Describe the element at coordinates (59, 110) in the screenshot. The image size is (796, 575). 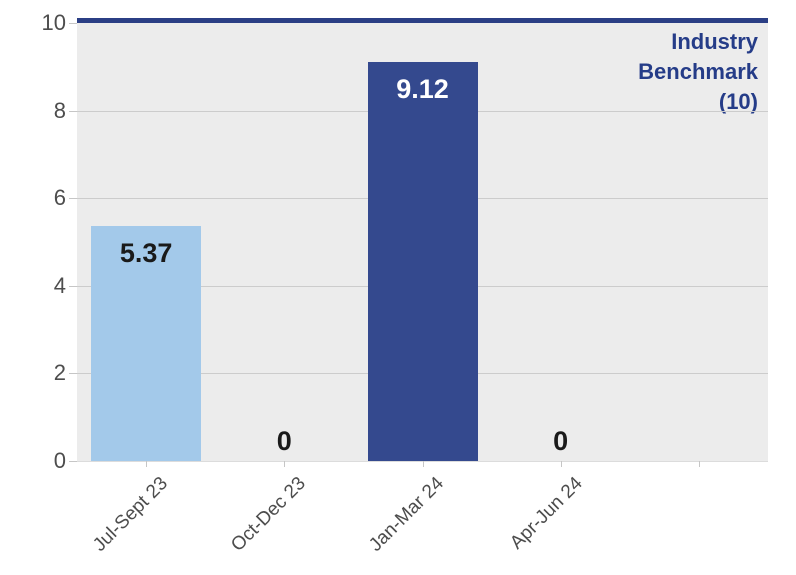
I see `y-axis-tick-label-8: 8` at that location.